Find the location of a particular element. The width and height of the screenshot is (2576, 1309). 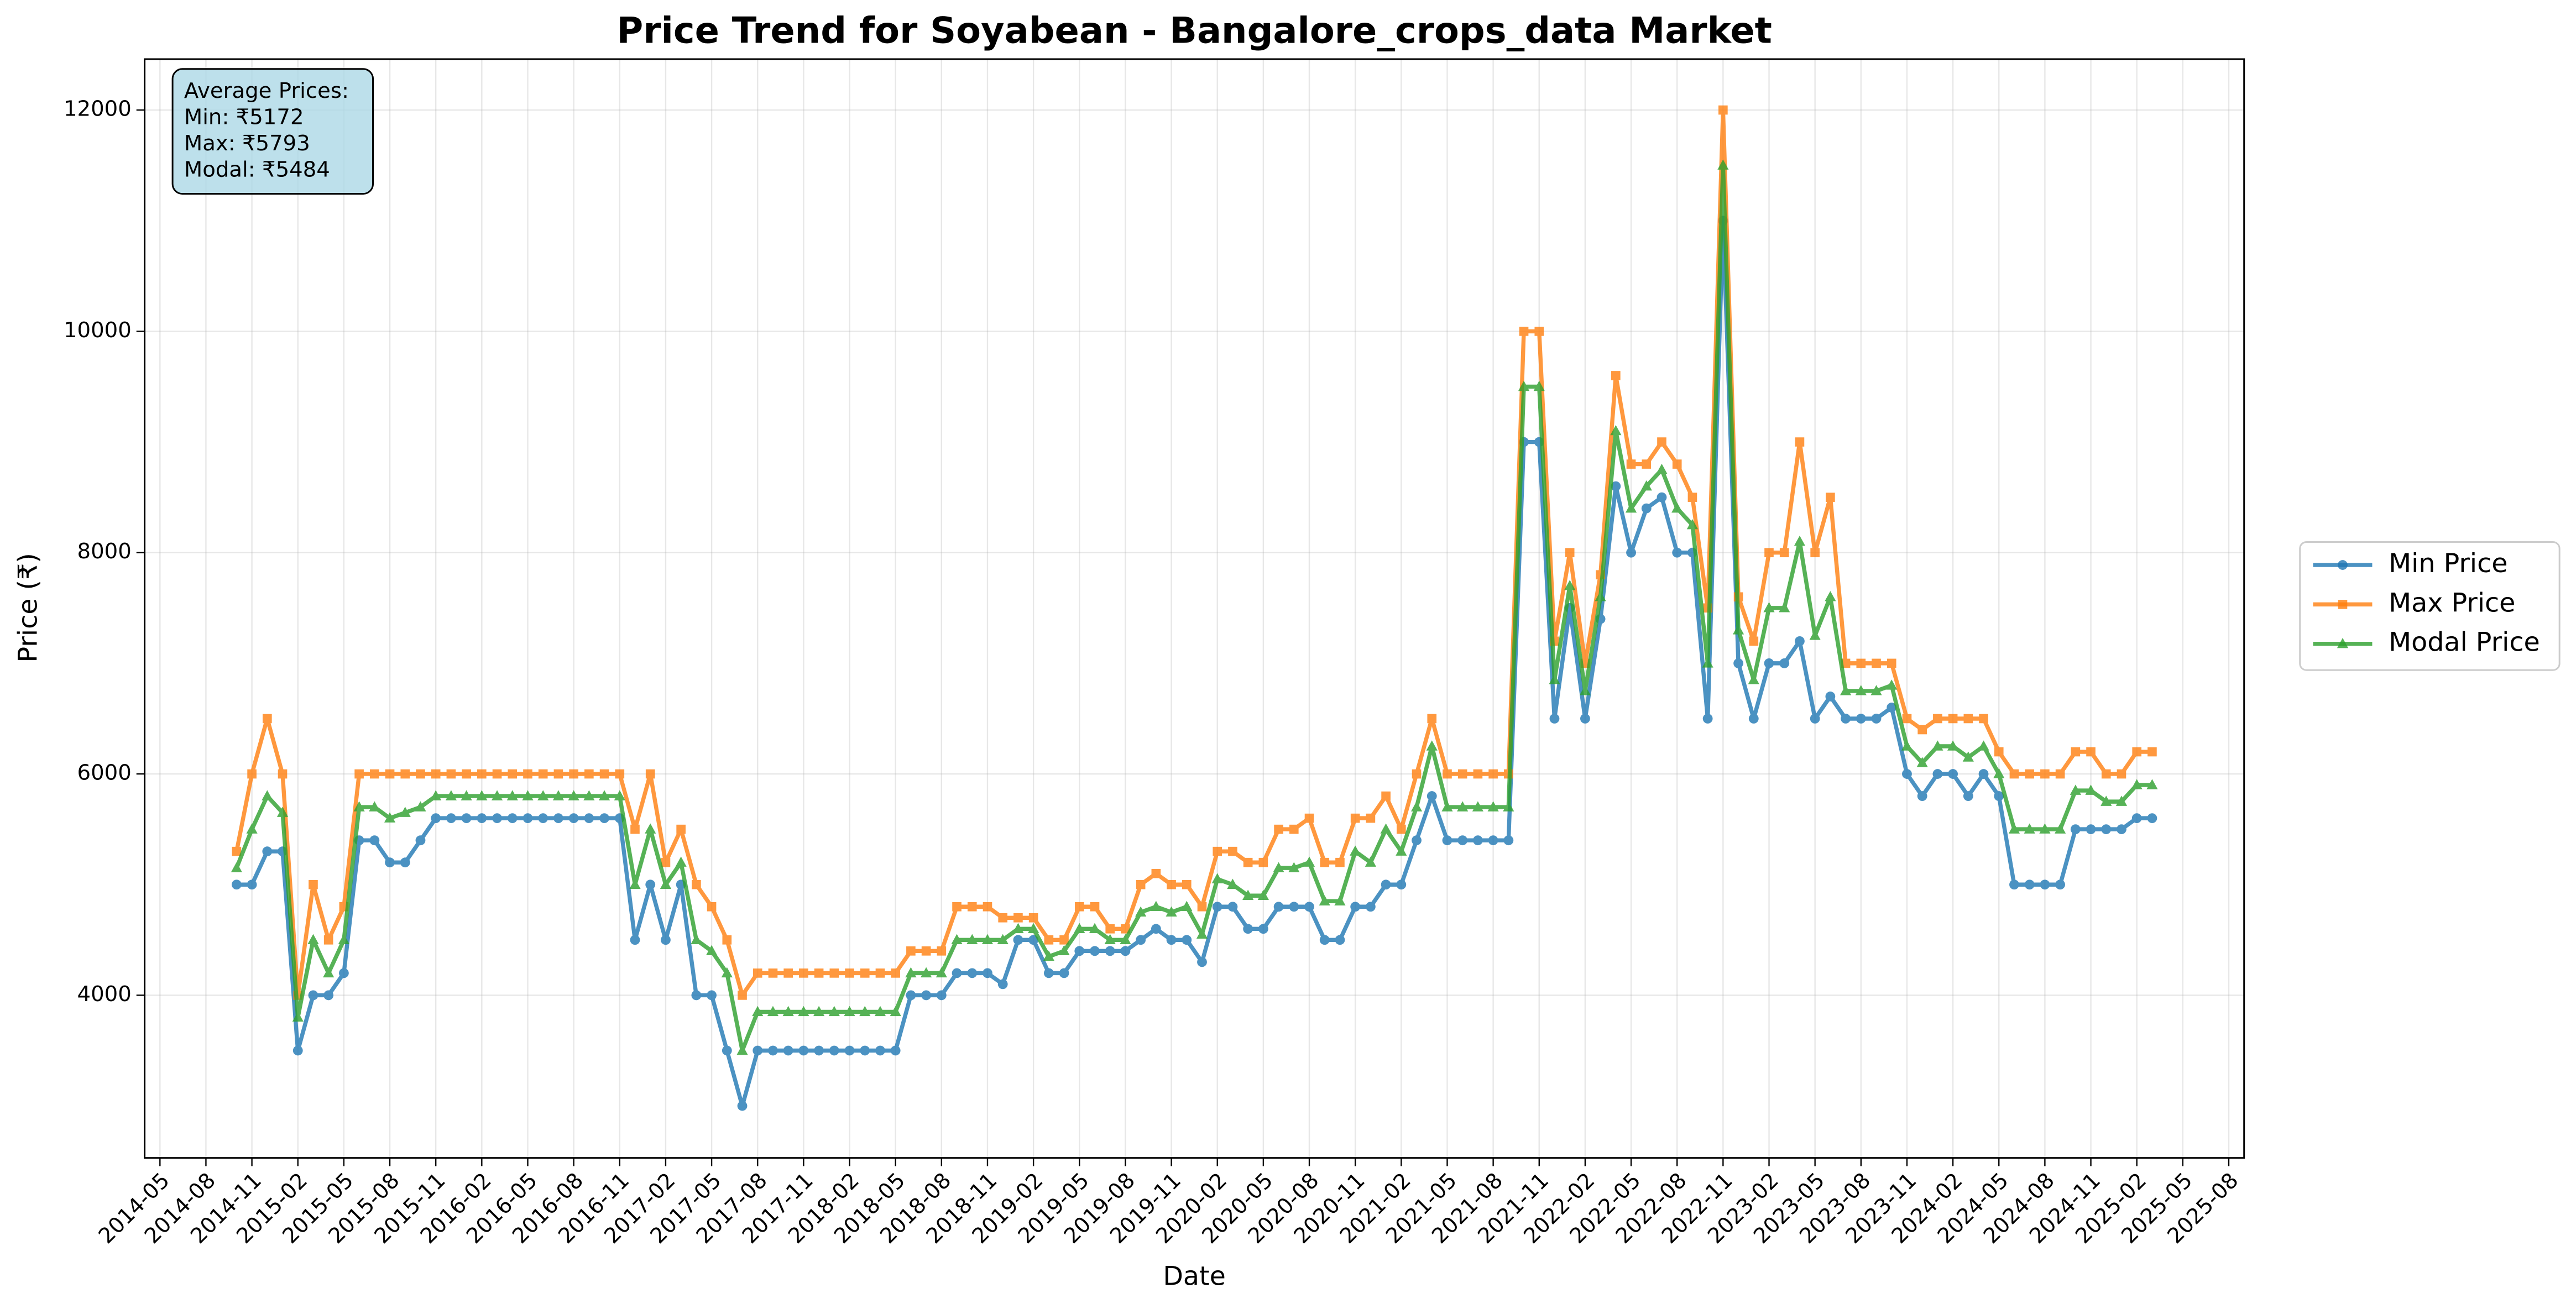

legend-label: Modal Price is located at coordinates (2464, 642).